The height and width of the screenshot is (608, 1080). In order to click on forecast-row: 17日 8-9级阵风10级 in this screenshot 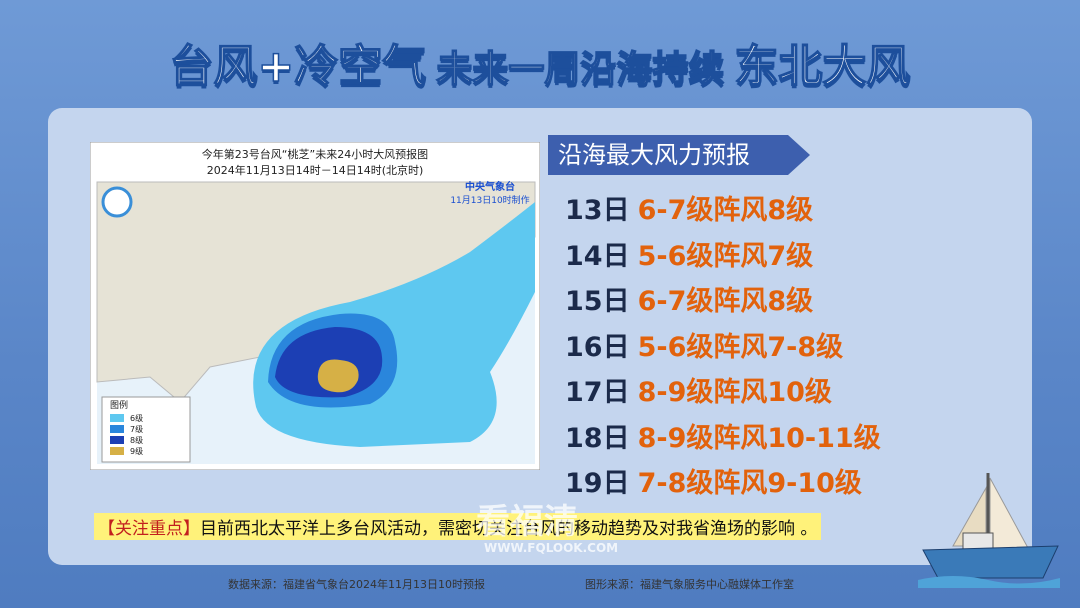, I will do `click(698, 389)`.